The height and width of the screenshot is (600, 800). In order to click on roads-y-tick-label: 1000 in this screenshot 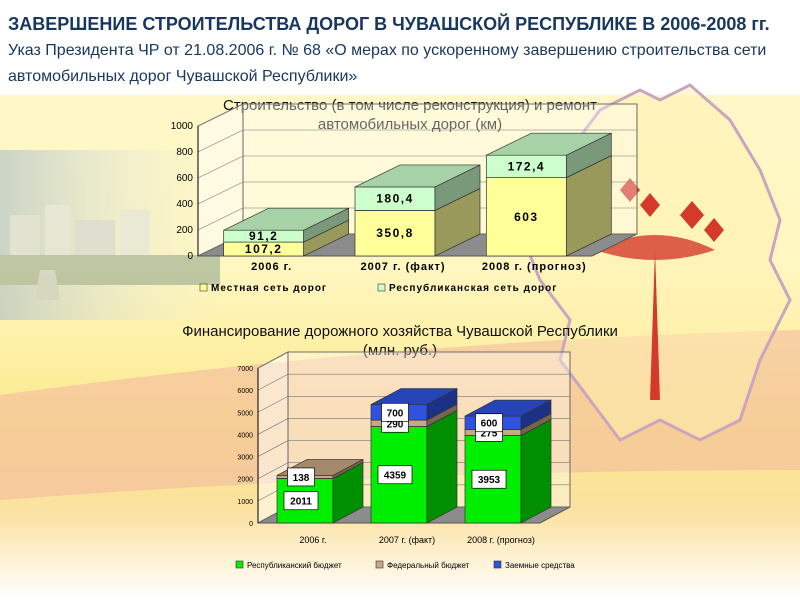, I will do `click(182, 126)`.